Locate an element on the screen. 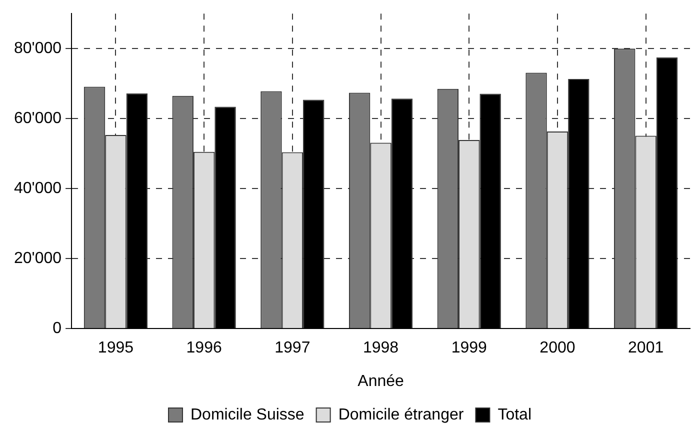  x-tick-label: 2000 is located at coordinates (558, 348).